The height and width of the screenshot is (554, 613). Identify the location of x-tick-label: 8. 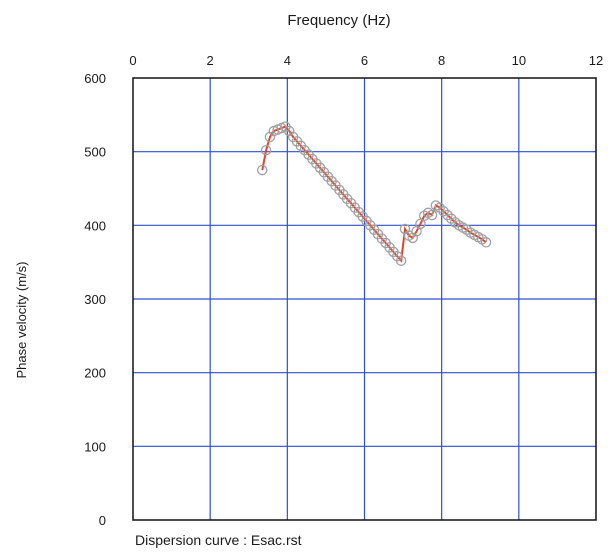
(441, 60).